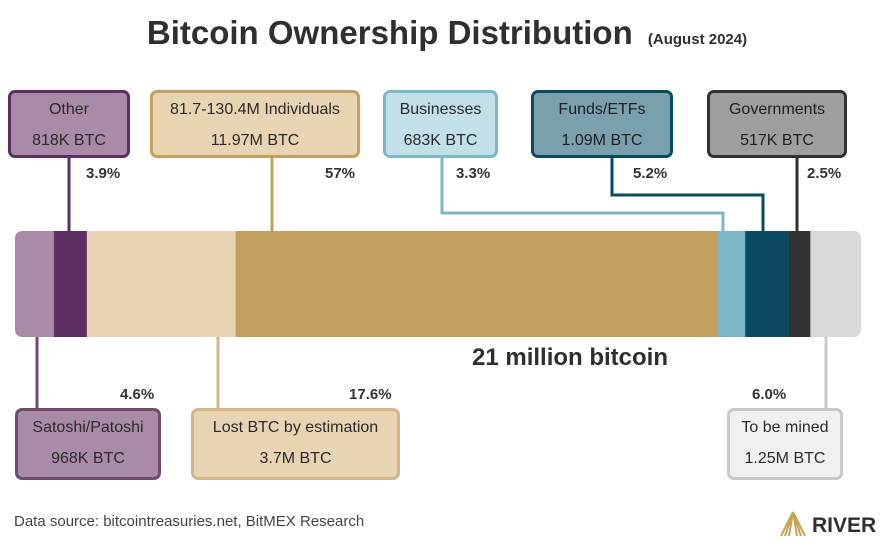  I want to click on bar-segment-to-be-mined, so click(835, 284).